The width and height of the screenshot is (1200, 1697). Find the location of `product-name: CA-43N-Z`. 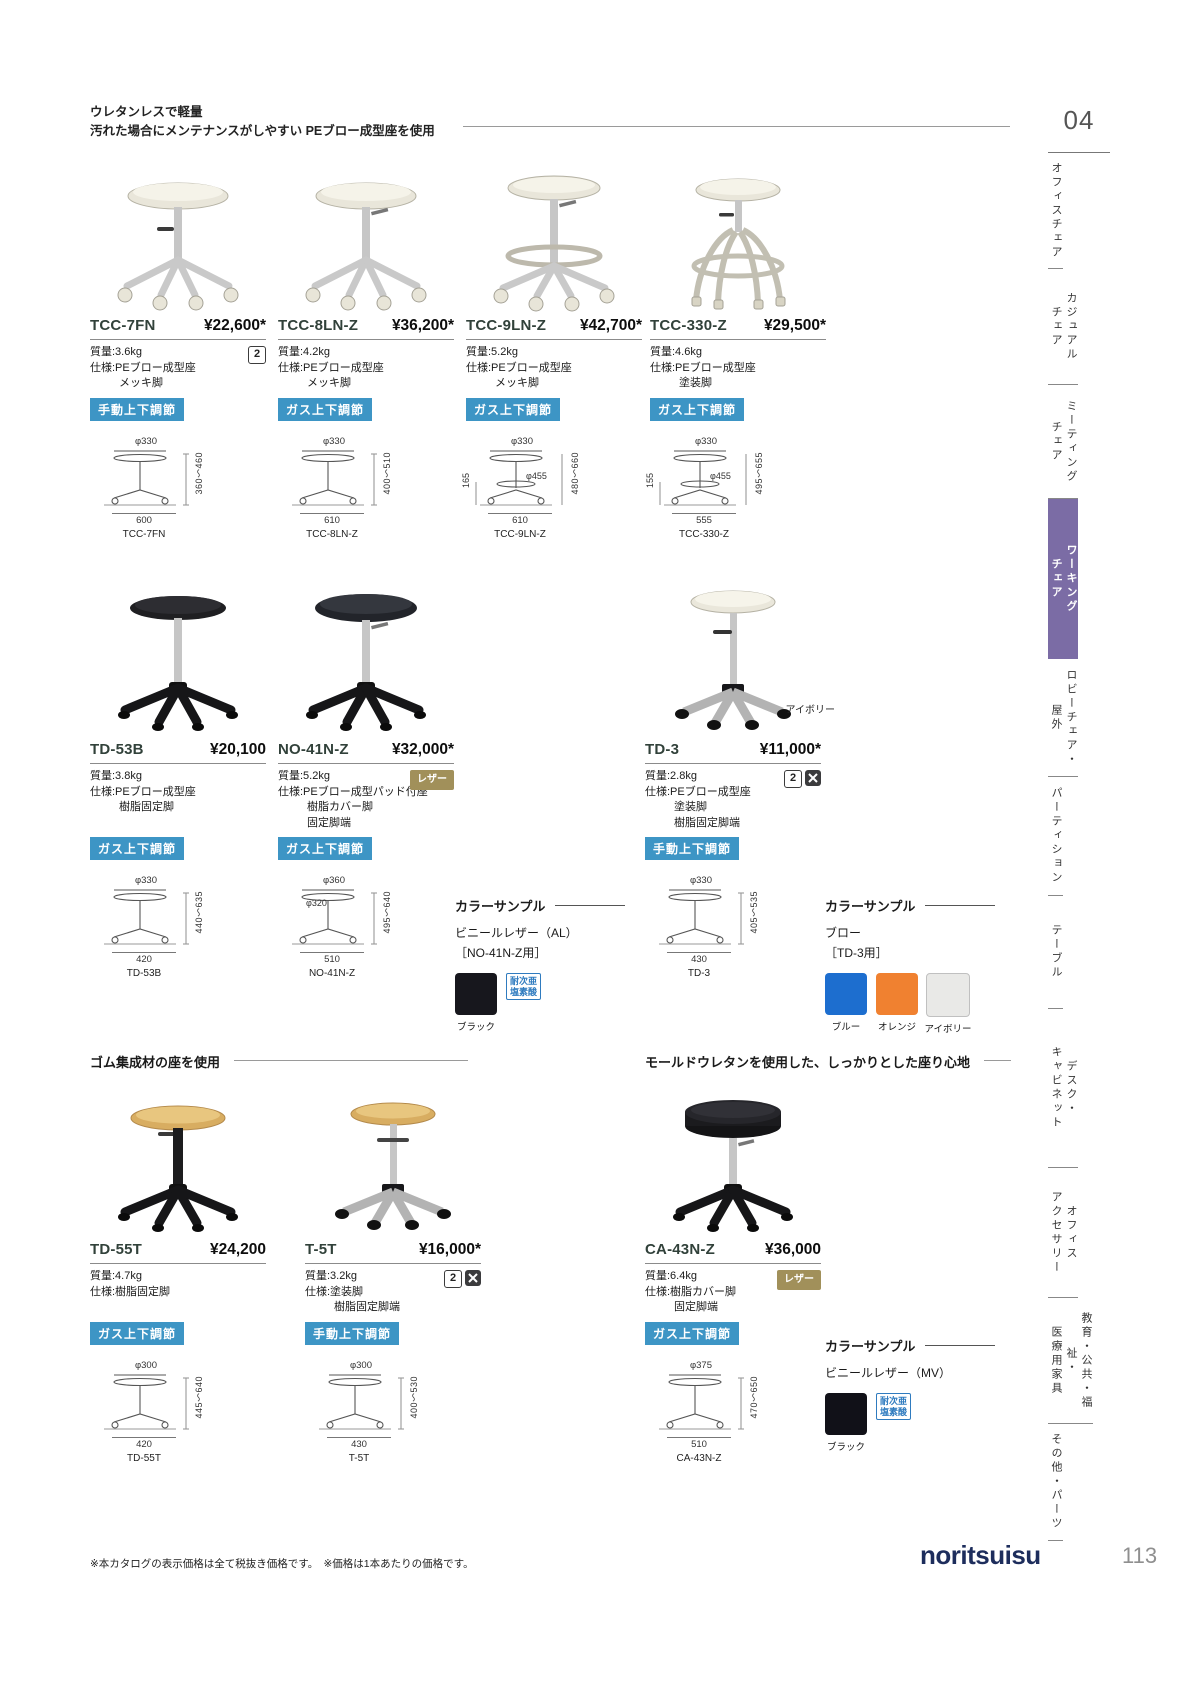

product-name: CA-43N-Z is located at coordinates (680, 1249).